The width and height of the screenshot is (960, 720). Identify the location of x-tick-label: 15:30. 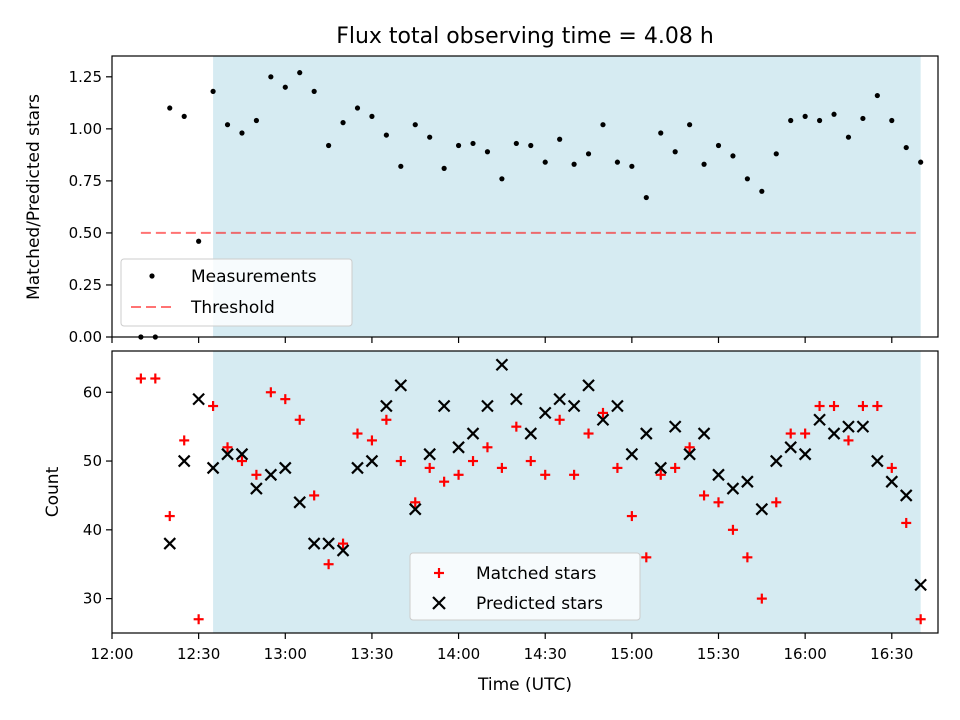
(718, 654).